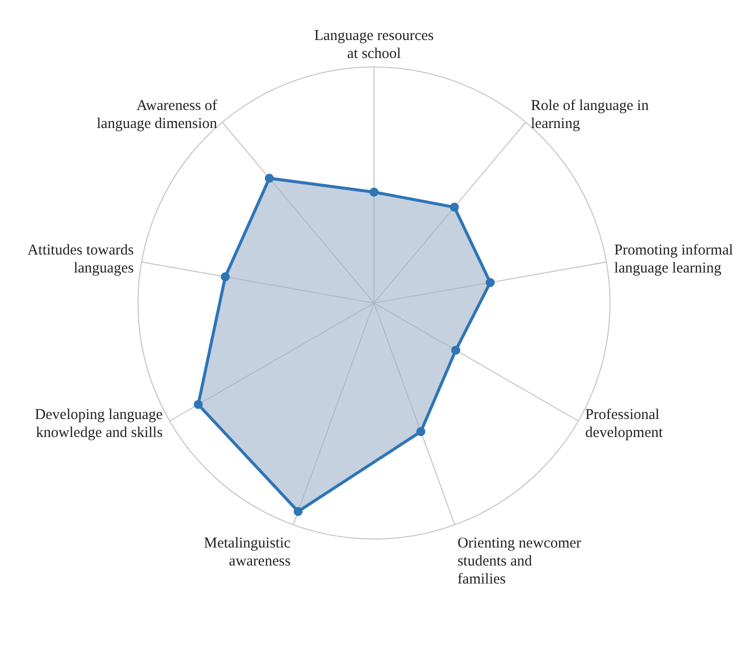  Describe the element at coordinates (519, 562) in the screenshot. I see `spoke-label: Orienting newcomer students and families` at that location.